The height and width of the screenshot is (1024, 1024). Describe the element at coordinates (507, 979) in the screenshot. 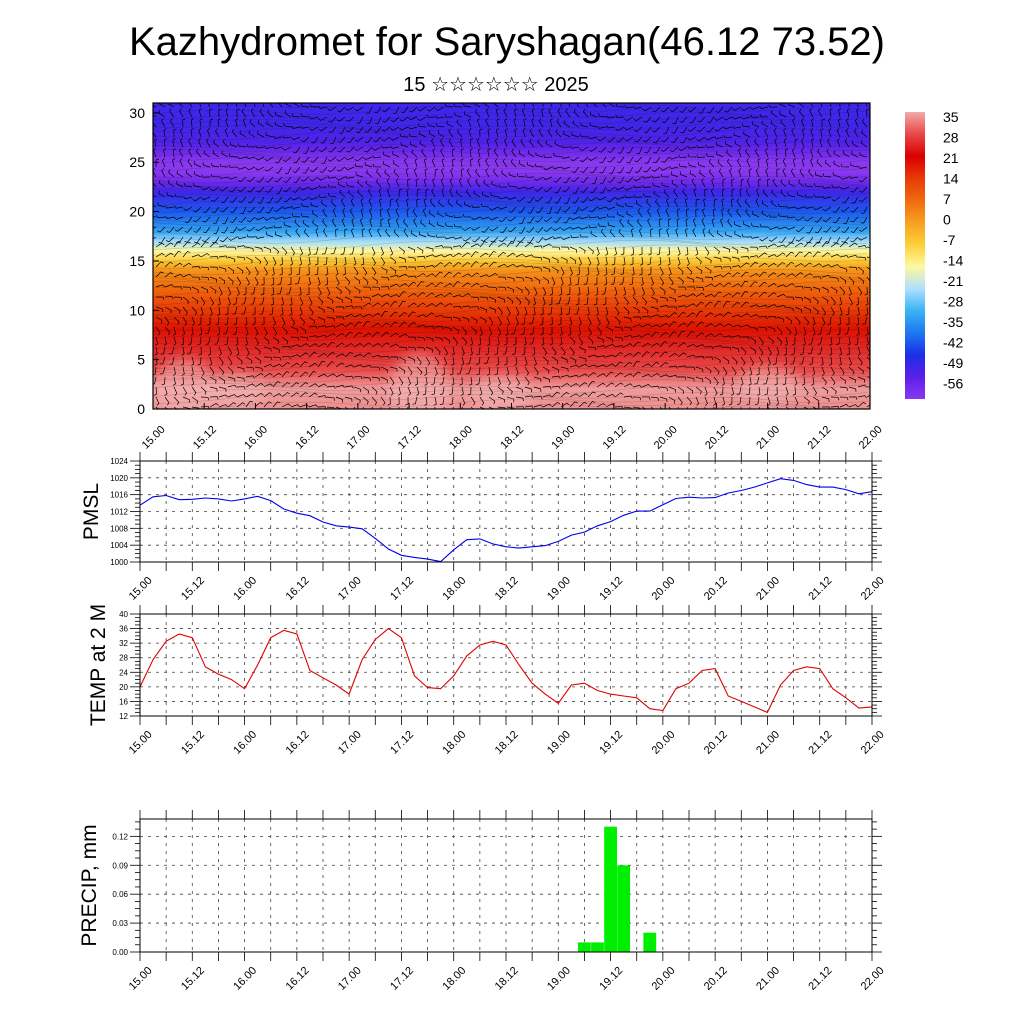

I see `x-tick-label: 18.12` at that location.